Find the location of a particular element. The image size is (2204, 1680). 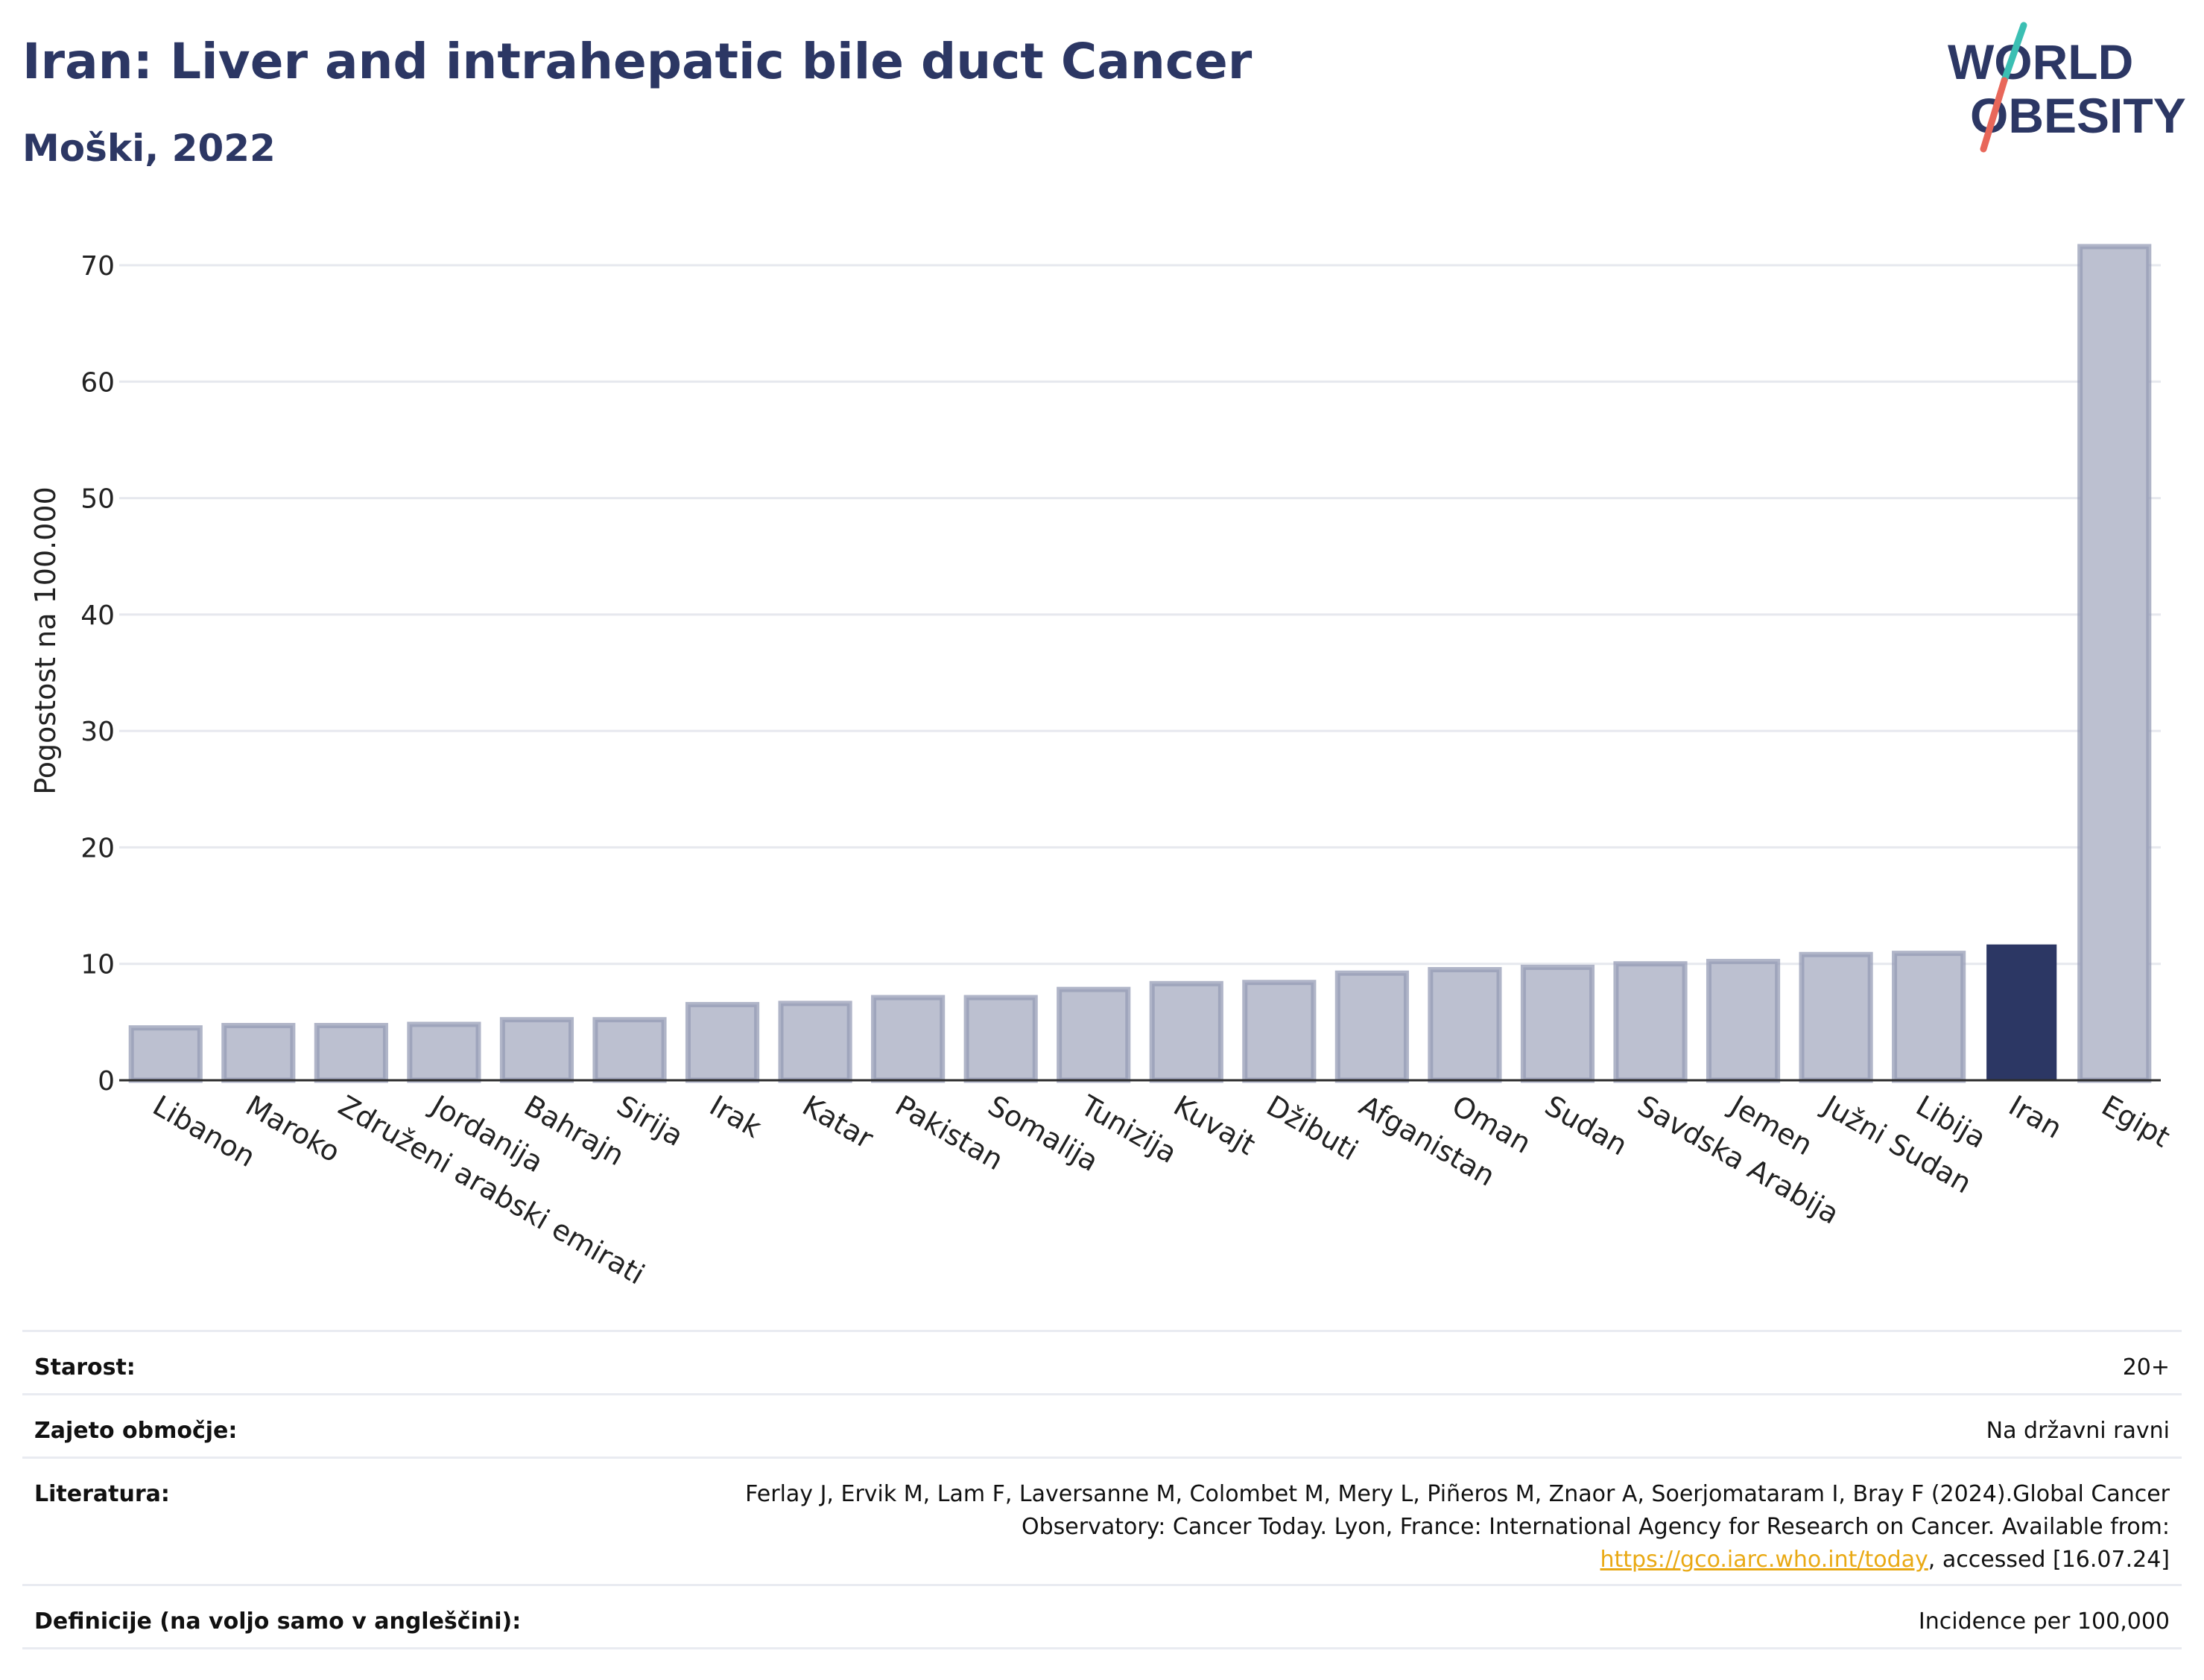

y-tick-label: 70 is located at coordinates (97, 266).